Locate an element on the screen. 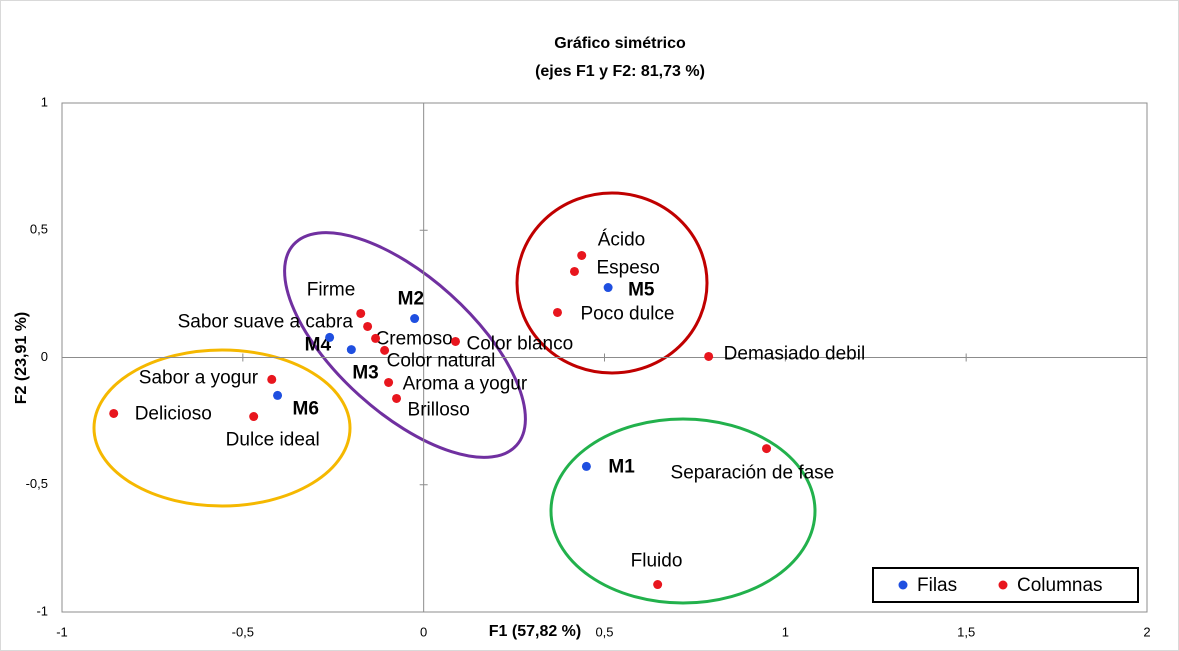 The width and height of the screenshot is (1179, 651). point-label: M2 is located at coordinates (411, 299).